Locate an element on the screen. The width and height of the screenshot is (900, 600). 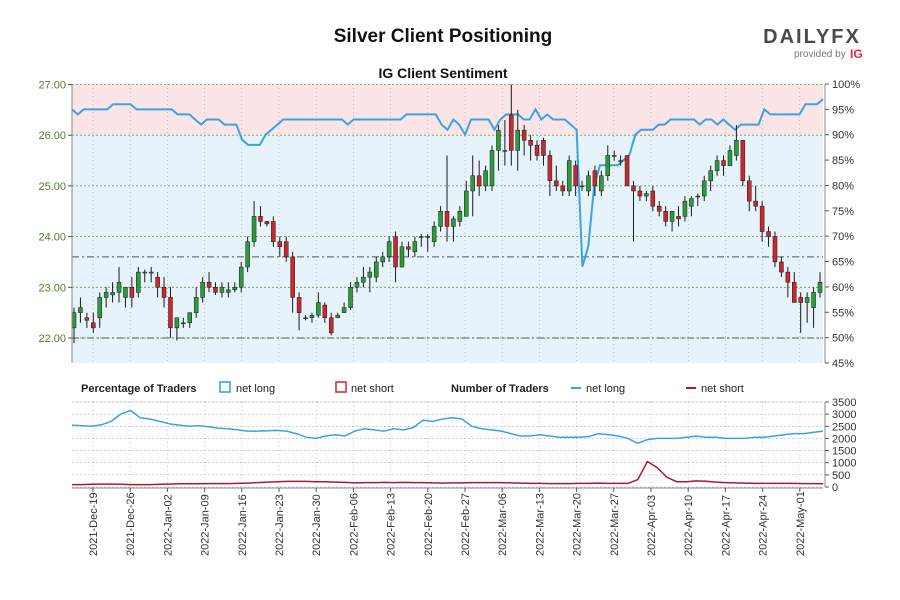
traders-tick-label: 500 is located at coordinates (841, 476).